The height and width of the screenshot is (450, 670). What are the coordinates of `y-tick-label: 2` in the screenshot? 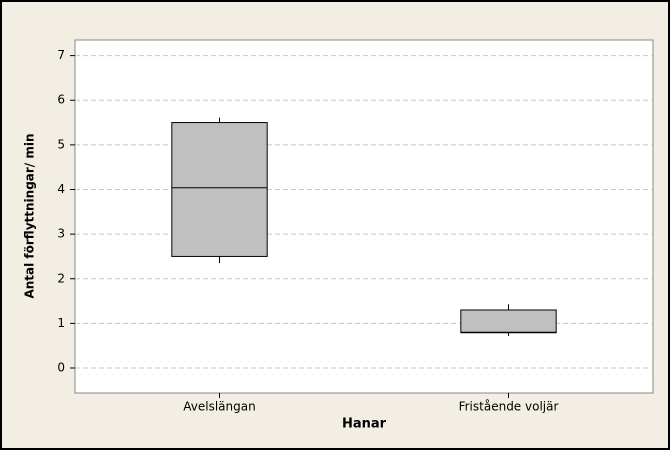 It's located at (61, 278).